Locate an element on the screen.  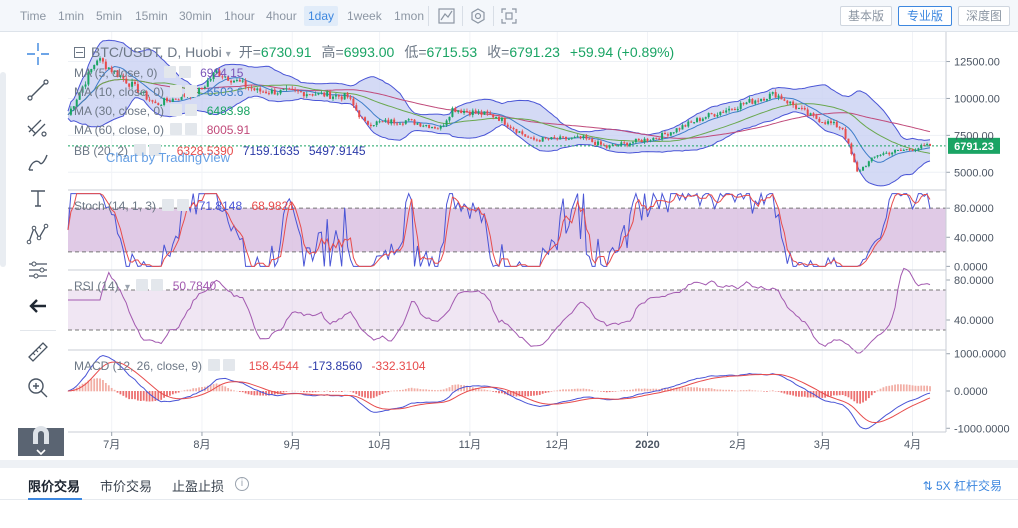
ruler-icon is located at coordinates (38, 352).